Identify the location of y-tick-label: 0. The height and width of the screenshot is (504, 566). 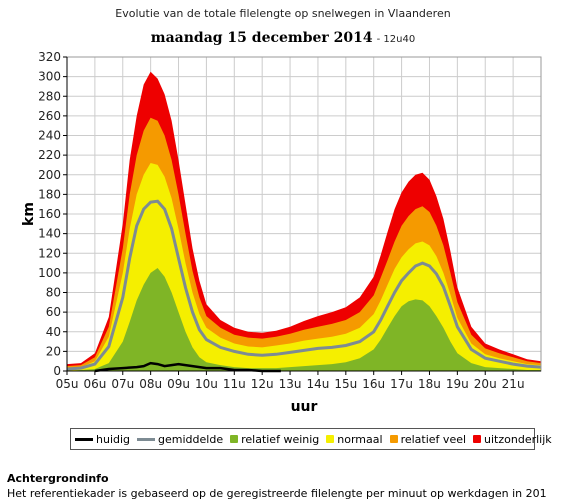
(57, 371).